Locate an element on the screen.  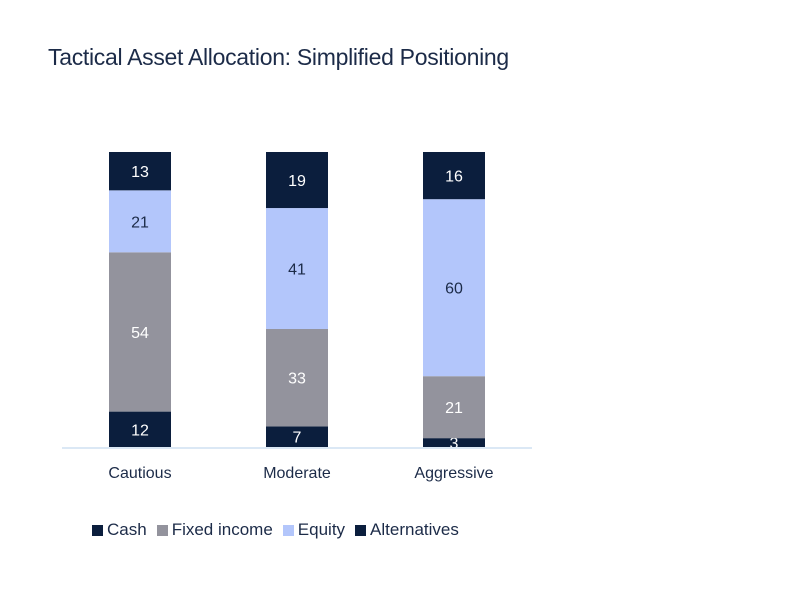
bar-segment-aggressive-alternatives is located at coordinates (454, 176).